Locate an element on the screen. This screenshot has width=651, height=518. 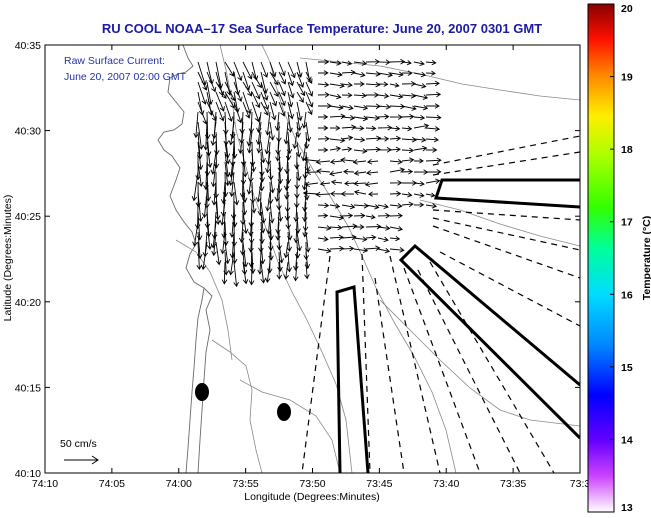
colorbar-label: Temperature (°C) is located at coordinates (646, 258).